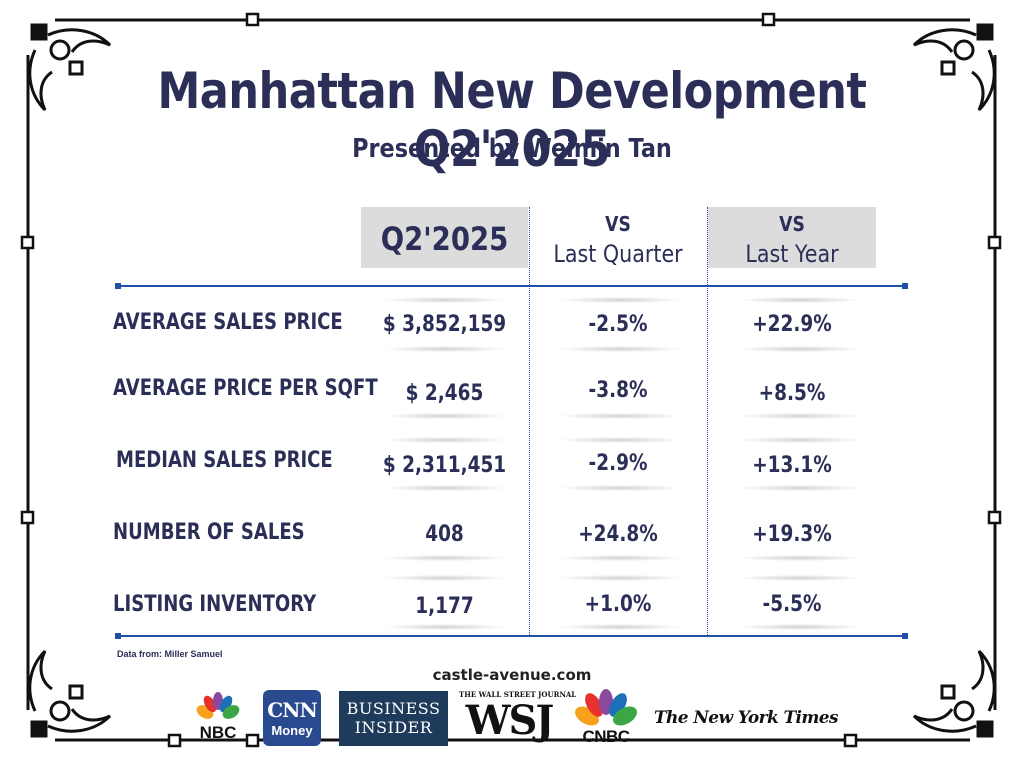  What do you see at coordinates (218, 732) in the screenshot?
I see `nbc-wordmark: NBC` at bounding box center [218, 732].